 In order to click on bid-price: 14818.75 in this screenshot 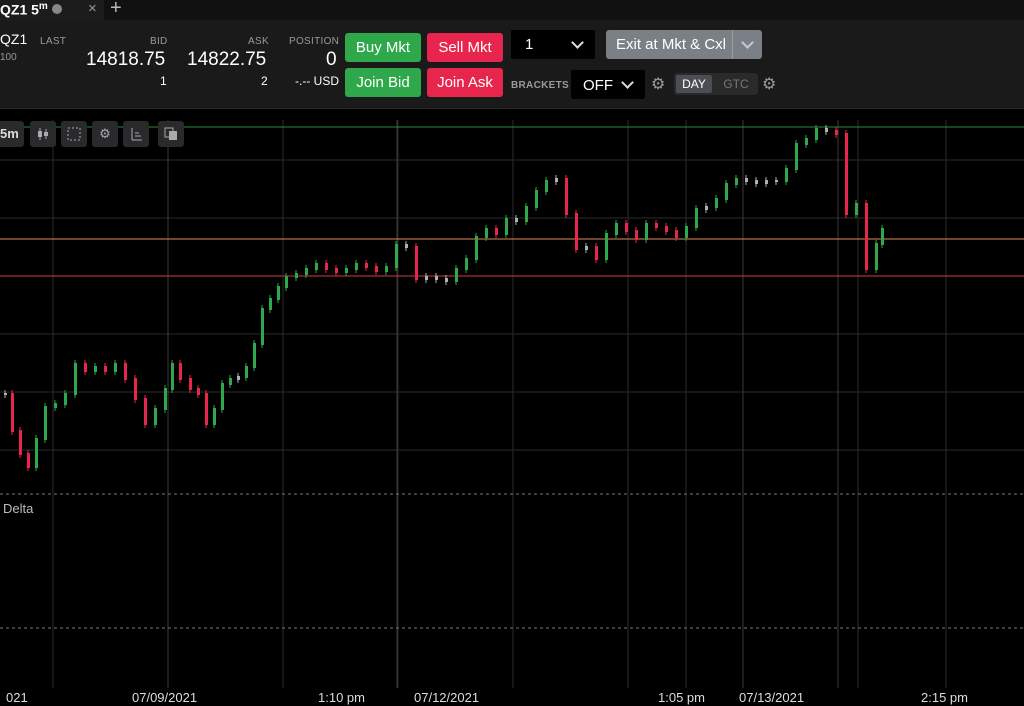, I will do `click(126, 59)`.